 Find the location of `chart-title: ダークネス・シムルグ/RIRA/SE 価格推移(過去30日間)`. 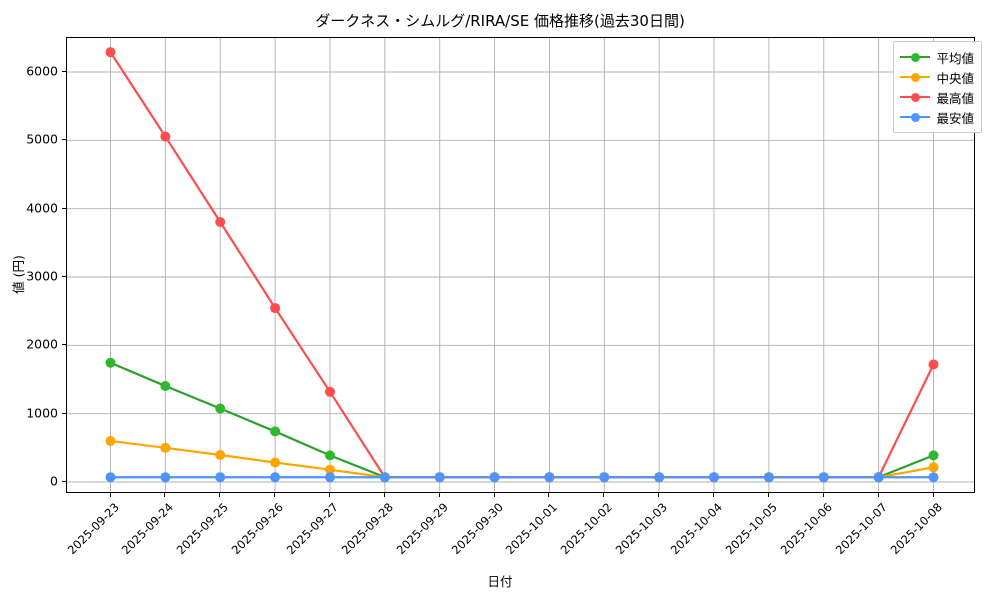

chart-title: ダークネス・シムルグ/RIRA/SE 価格推移(過去30日間) is located at coordinates (500, 21).